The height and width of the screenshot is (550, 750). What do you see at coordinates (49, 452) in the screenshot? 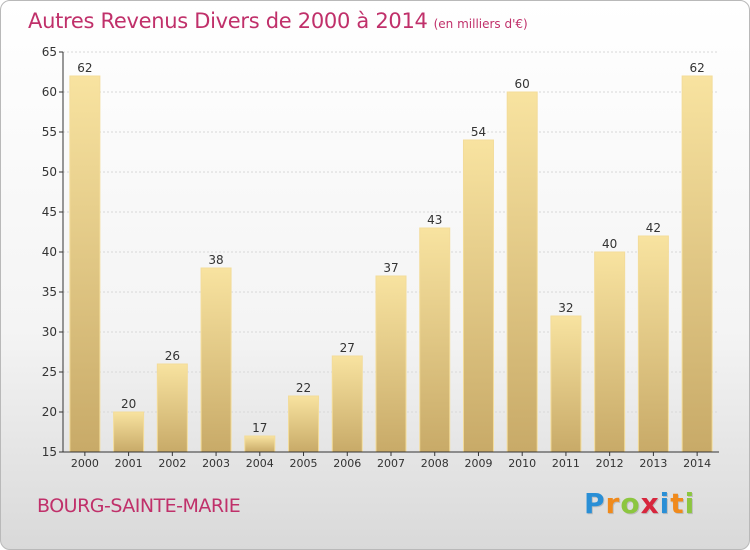
I see `y-tick-label: 15` at bounding box center [49, 452].